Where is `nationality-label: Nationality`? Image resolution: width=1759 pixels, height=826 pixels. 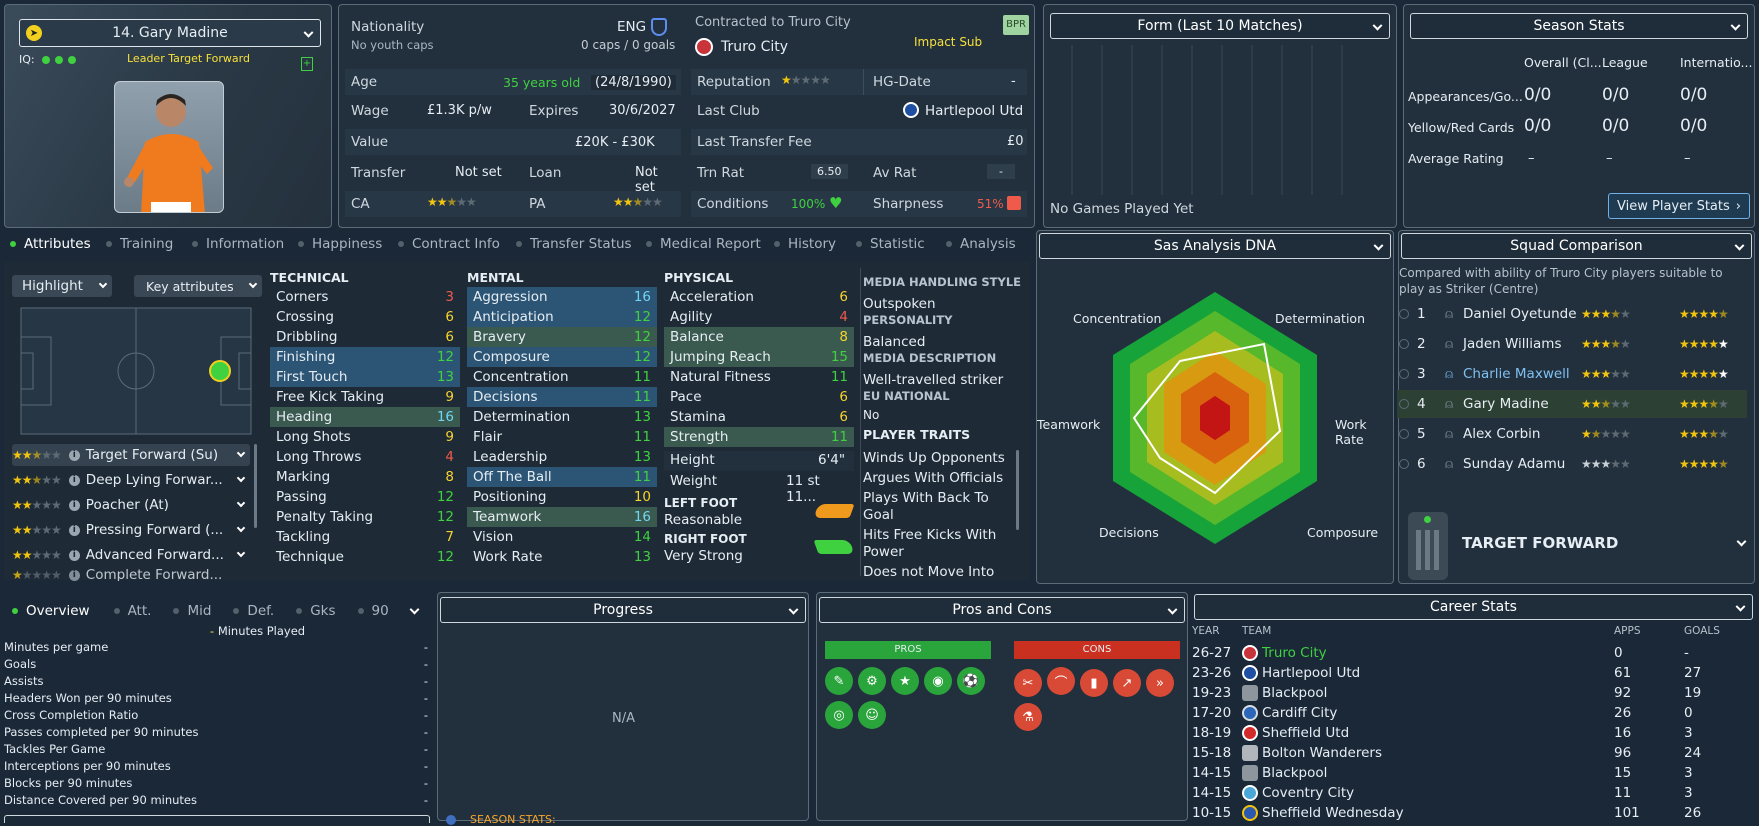 nationality-label: Nationality is located at coordinates (388, 27).